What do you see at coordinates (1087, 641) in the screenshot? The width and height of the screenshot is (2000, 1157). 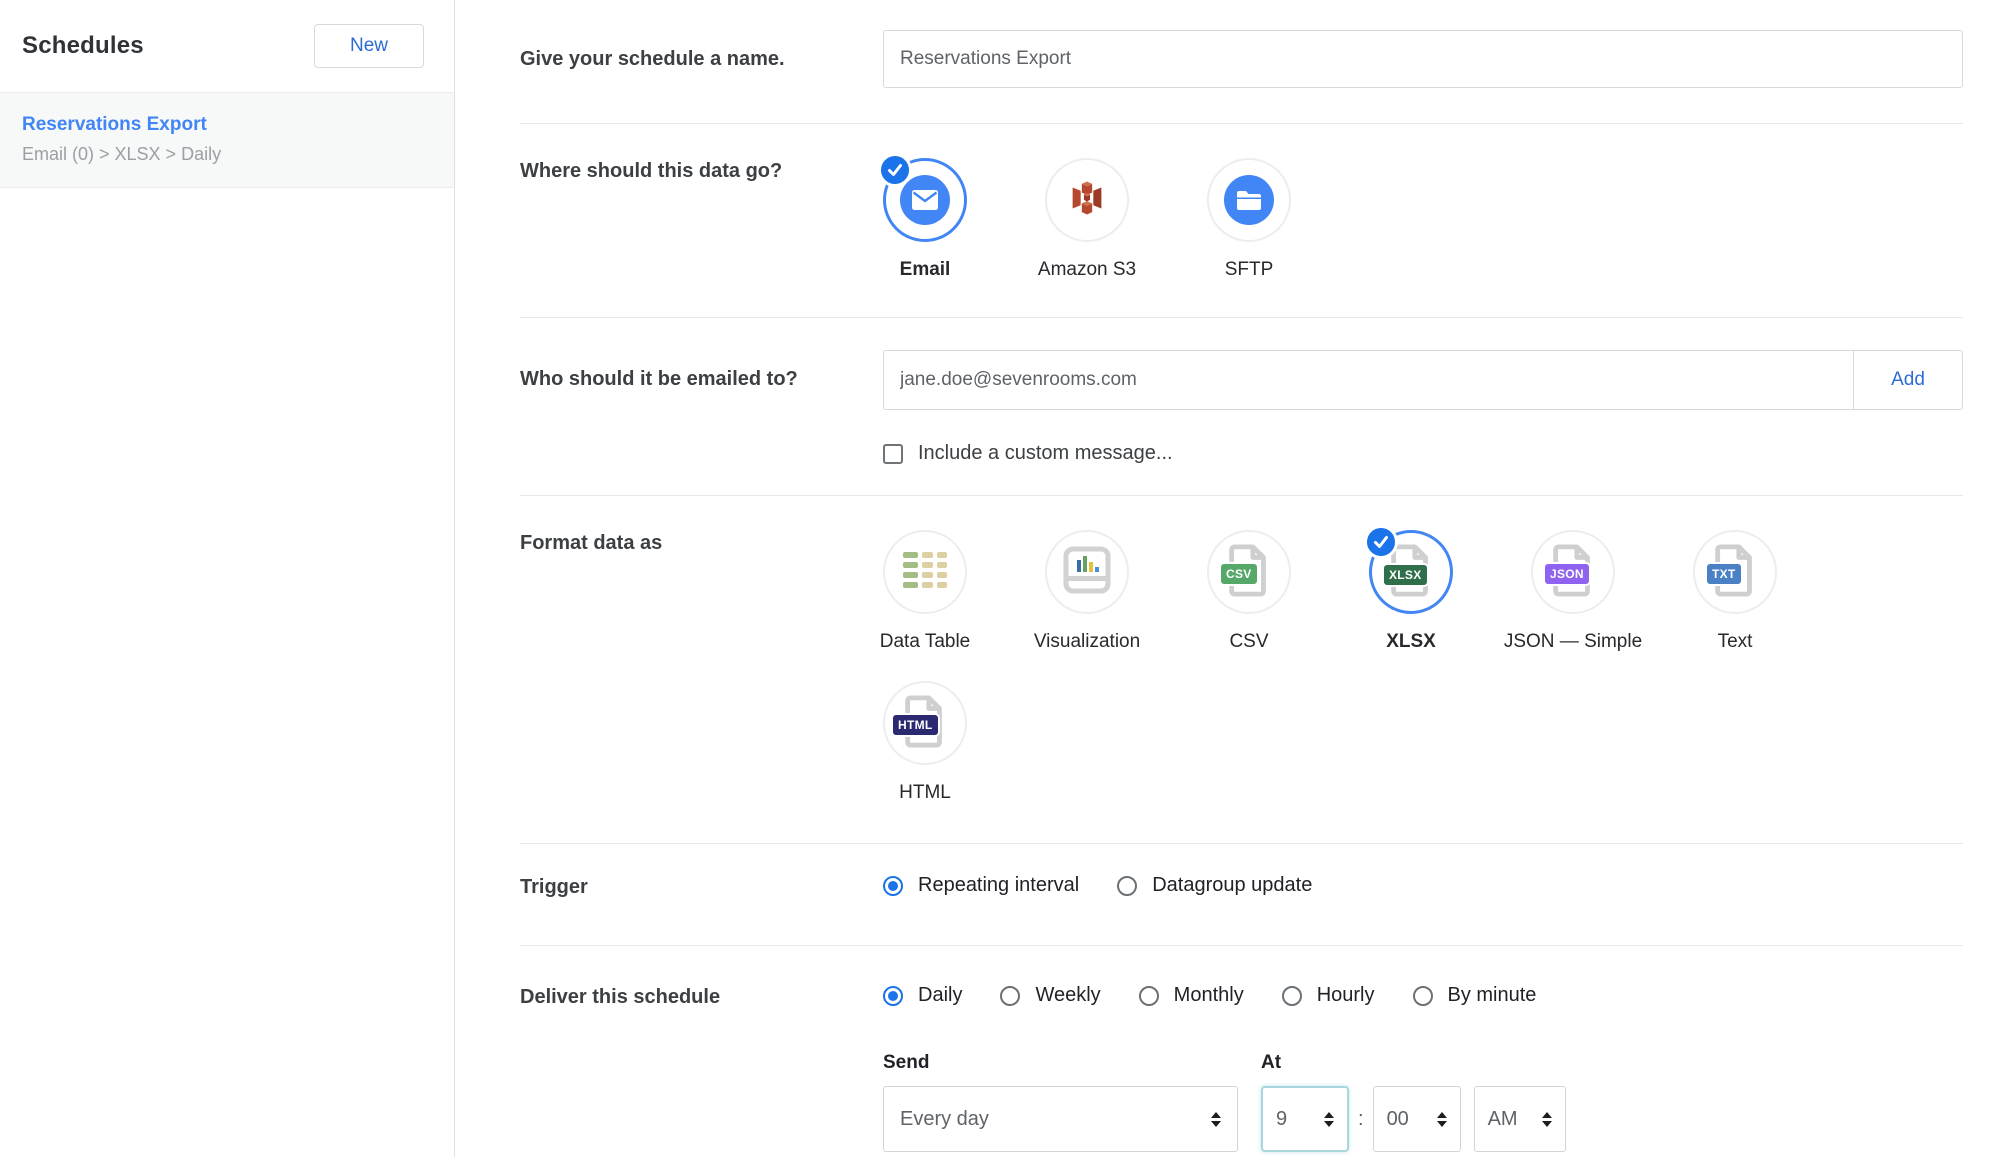 I see `format-option-label: Visualization` at bounding box center [1087, 641].